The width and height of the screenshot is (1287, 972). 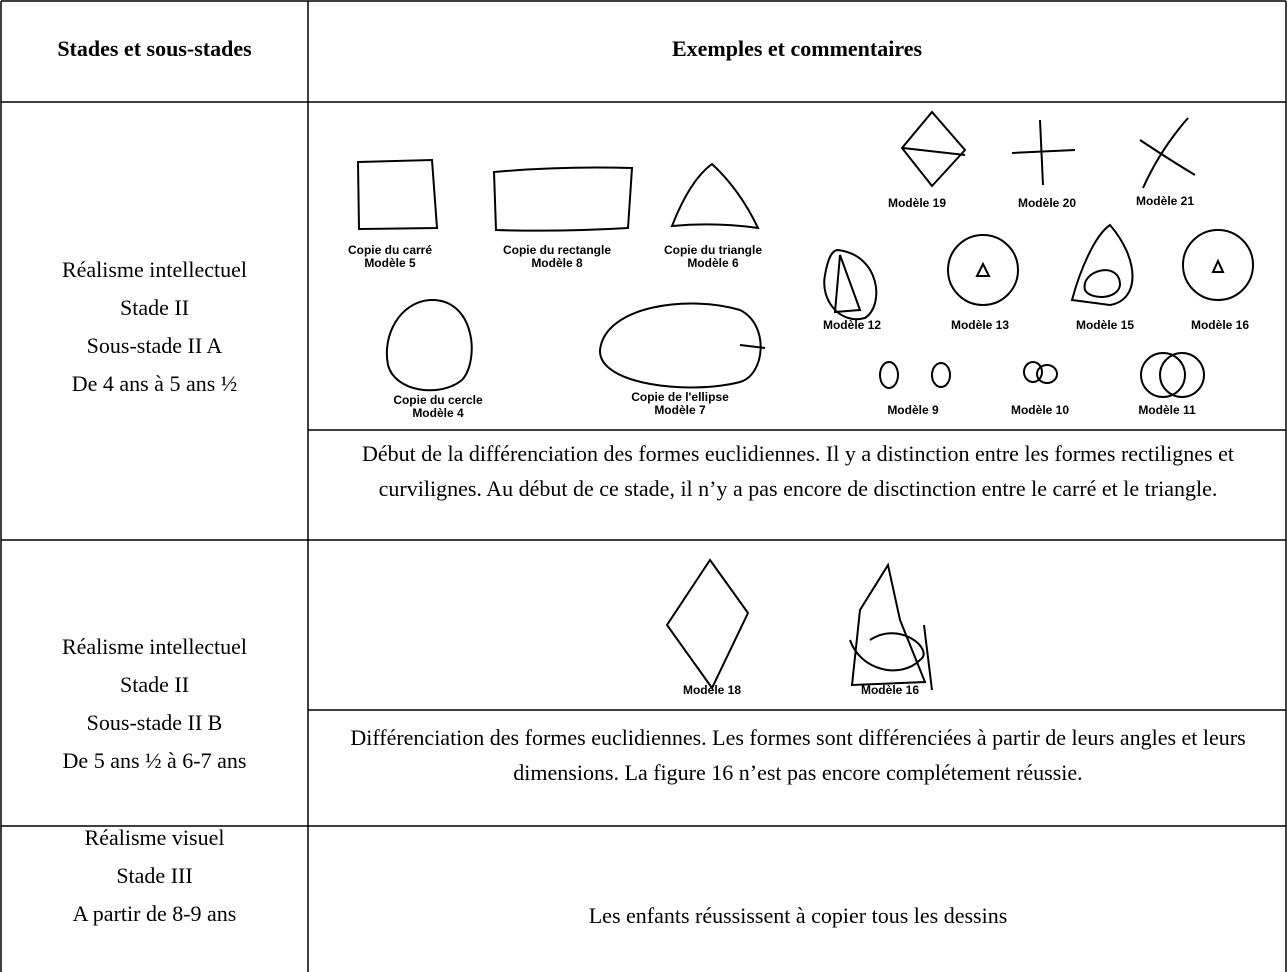 I want to click on stage-line: A partir de 8-9 ans, so click(x=154, y=913).